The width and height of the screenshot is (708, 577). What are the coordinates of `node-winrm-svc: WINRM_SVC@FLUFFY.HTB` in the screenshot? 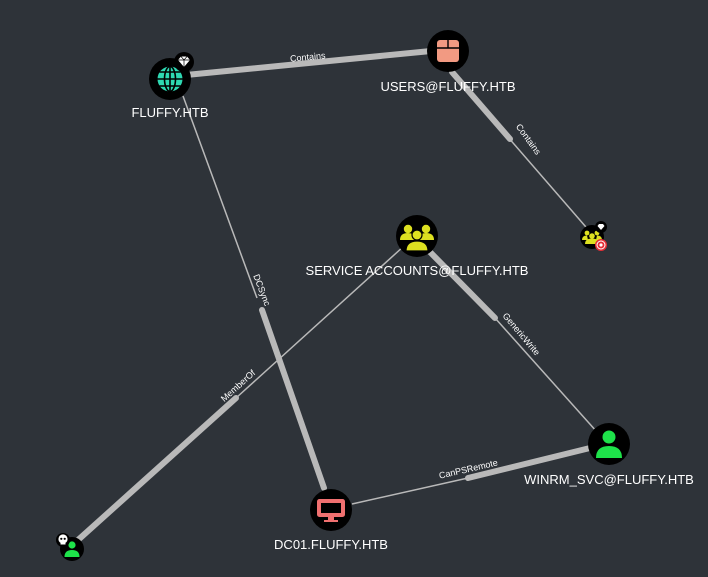 It's located at (609, 455).